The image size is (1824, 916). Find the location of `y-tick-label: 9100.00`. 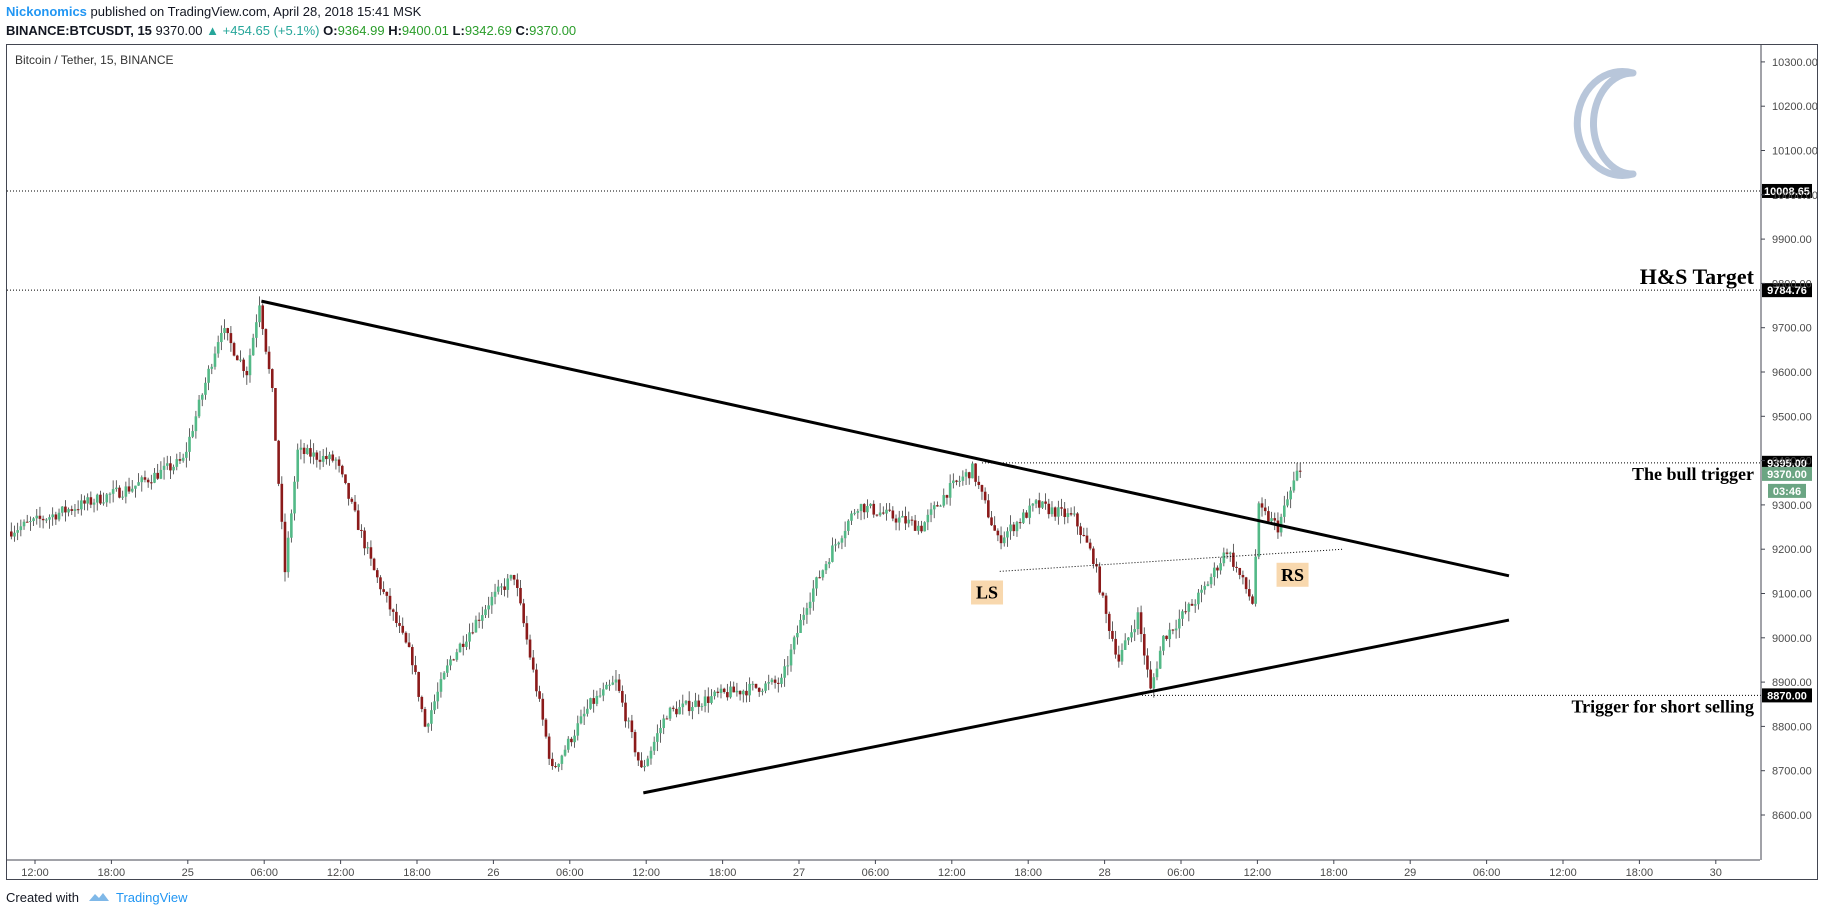

y-tick-label: 9100.00 is located at coordinates (1792, 595).